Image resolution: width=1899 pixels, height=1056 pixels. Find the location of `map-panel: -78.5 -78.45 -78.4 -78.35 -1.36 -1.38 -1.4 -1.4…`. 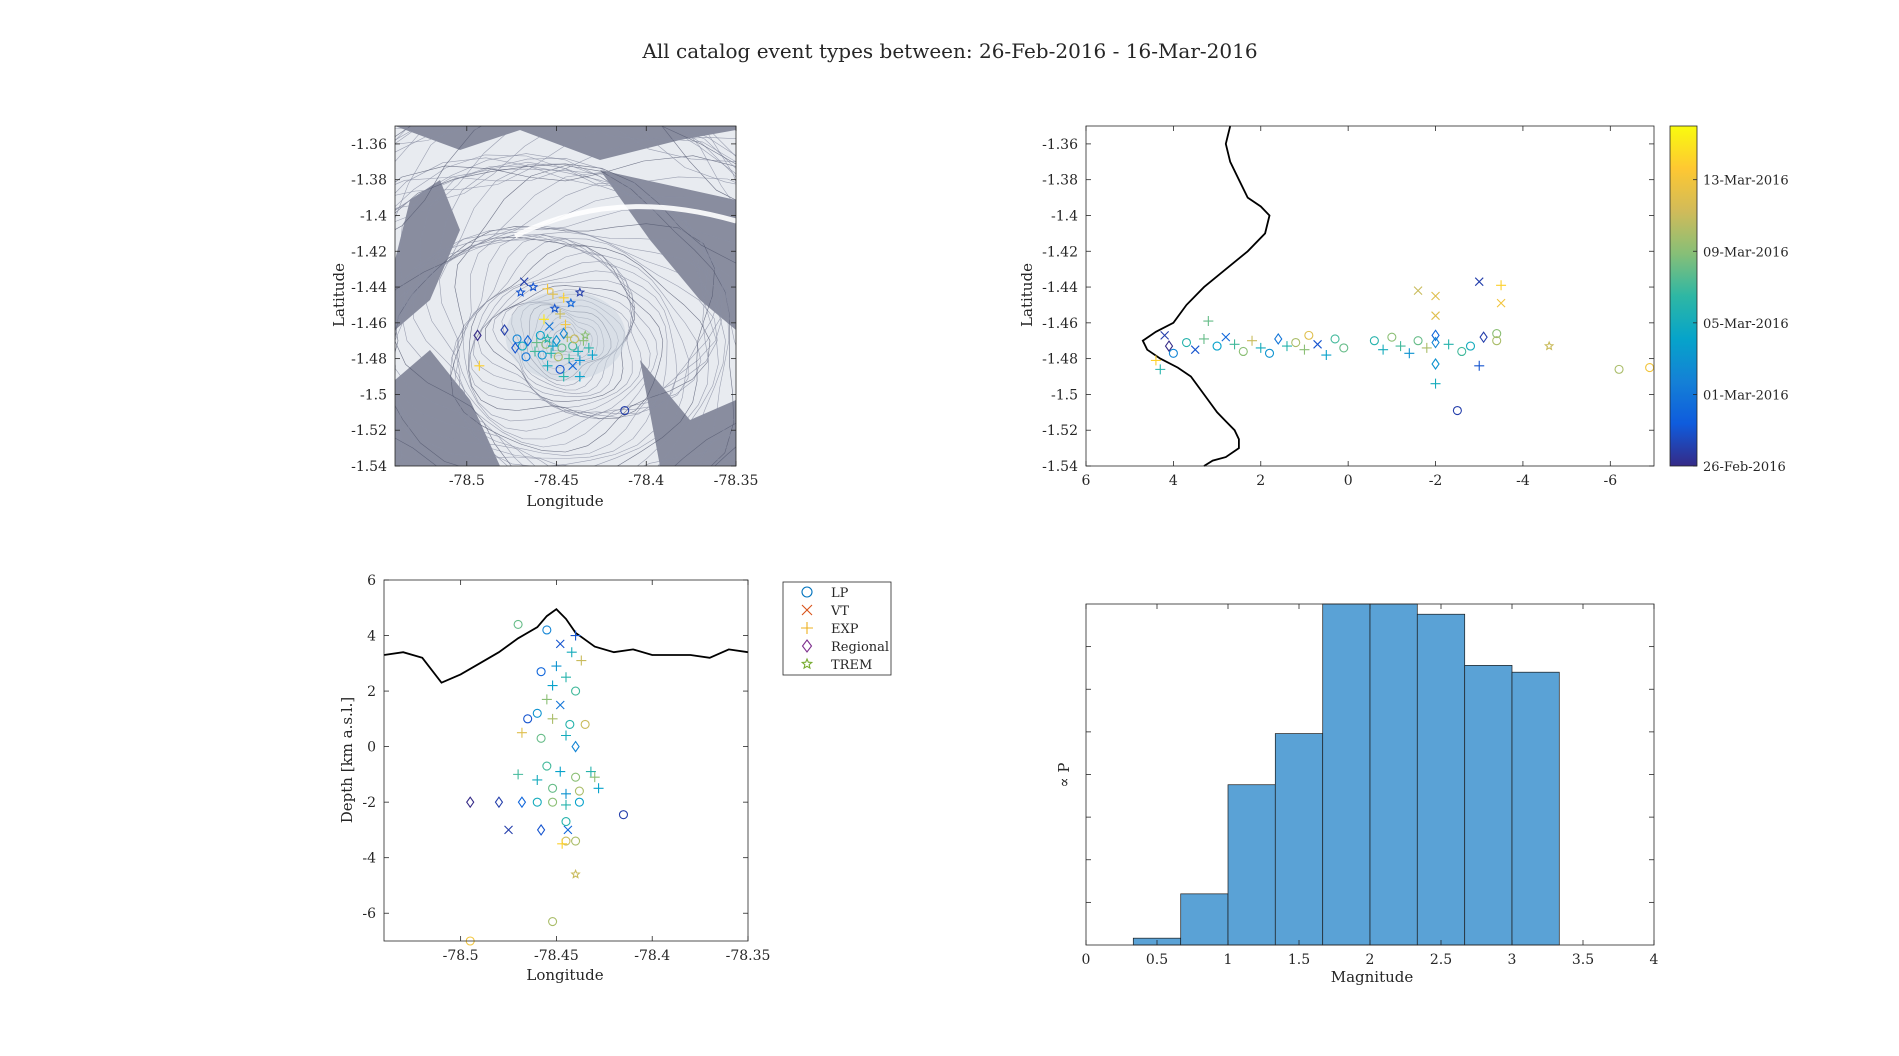

map-panel: -78.5 -78.45 -78.4 -78.35 -1.36 -1.38 -1.4 -1.4… is located at coordinates (544, 317).